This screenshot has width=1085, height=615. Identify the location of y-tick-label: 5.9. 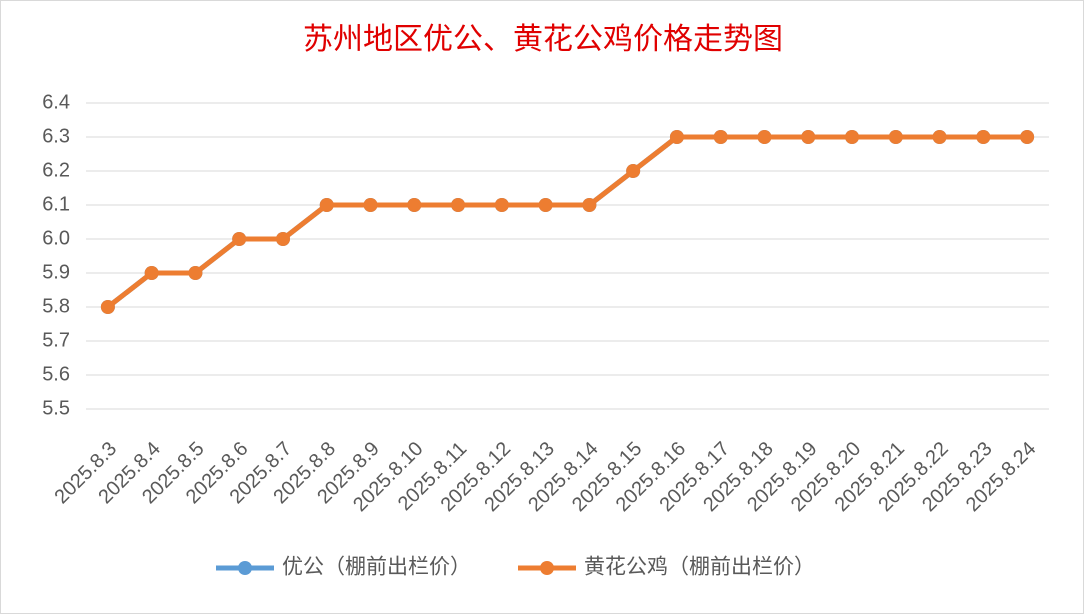
(56, 272).